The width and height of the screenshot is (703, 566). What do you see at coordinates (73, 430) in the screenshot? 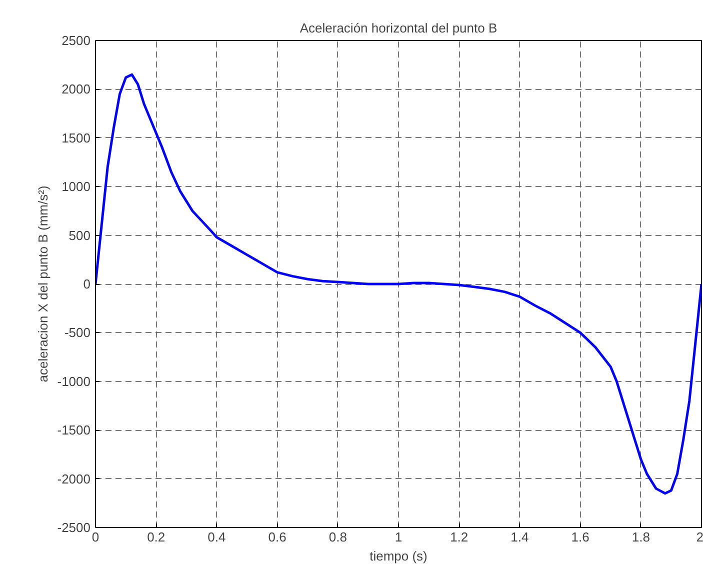
I see `y-tick-label: -1500` at bounding box center [73, 430].